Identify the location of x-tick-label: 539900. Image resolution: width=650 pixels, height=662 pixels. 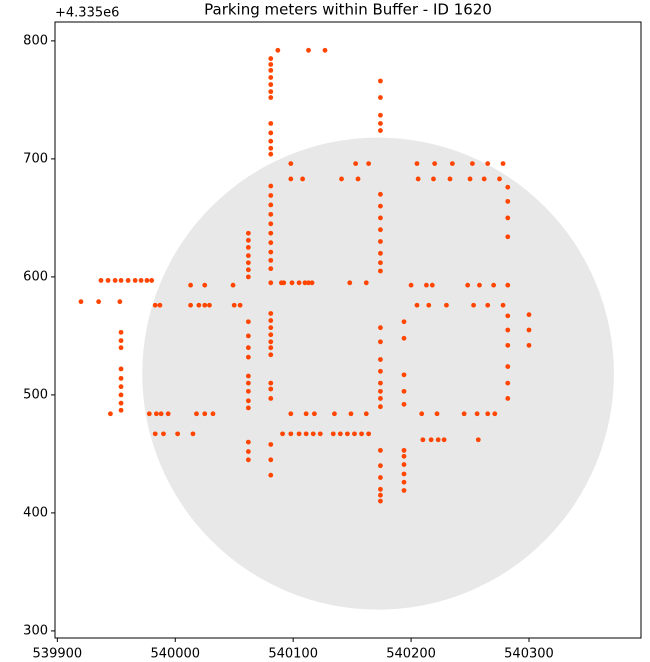
(58, 654).